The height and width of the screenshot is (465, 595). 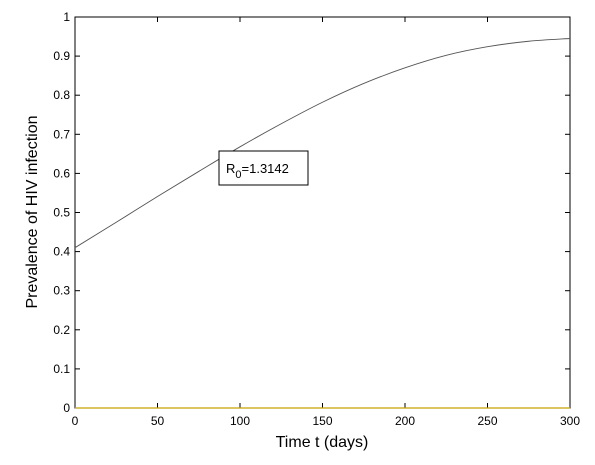 What do you see at coordinates (61, 213) in the screenshot?
I see `y-tick-label: 0.5` at bounding box center [61, 213].